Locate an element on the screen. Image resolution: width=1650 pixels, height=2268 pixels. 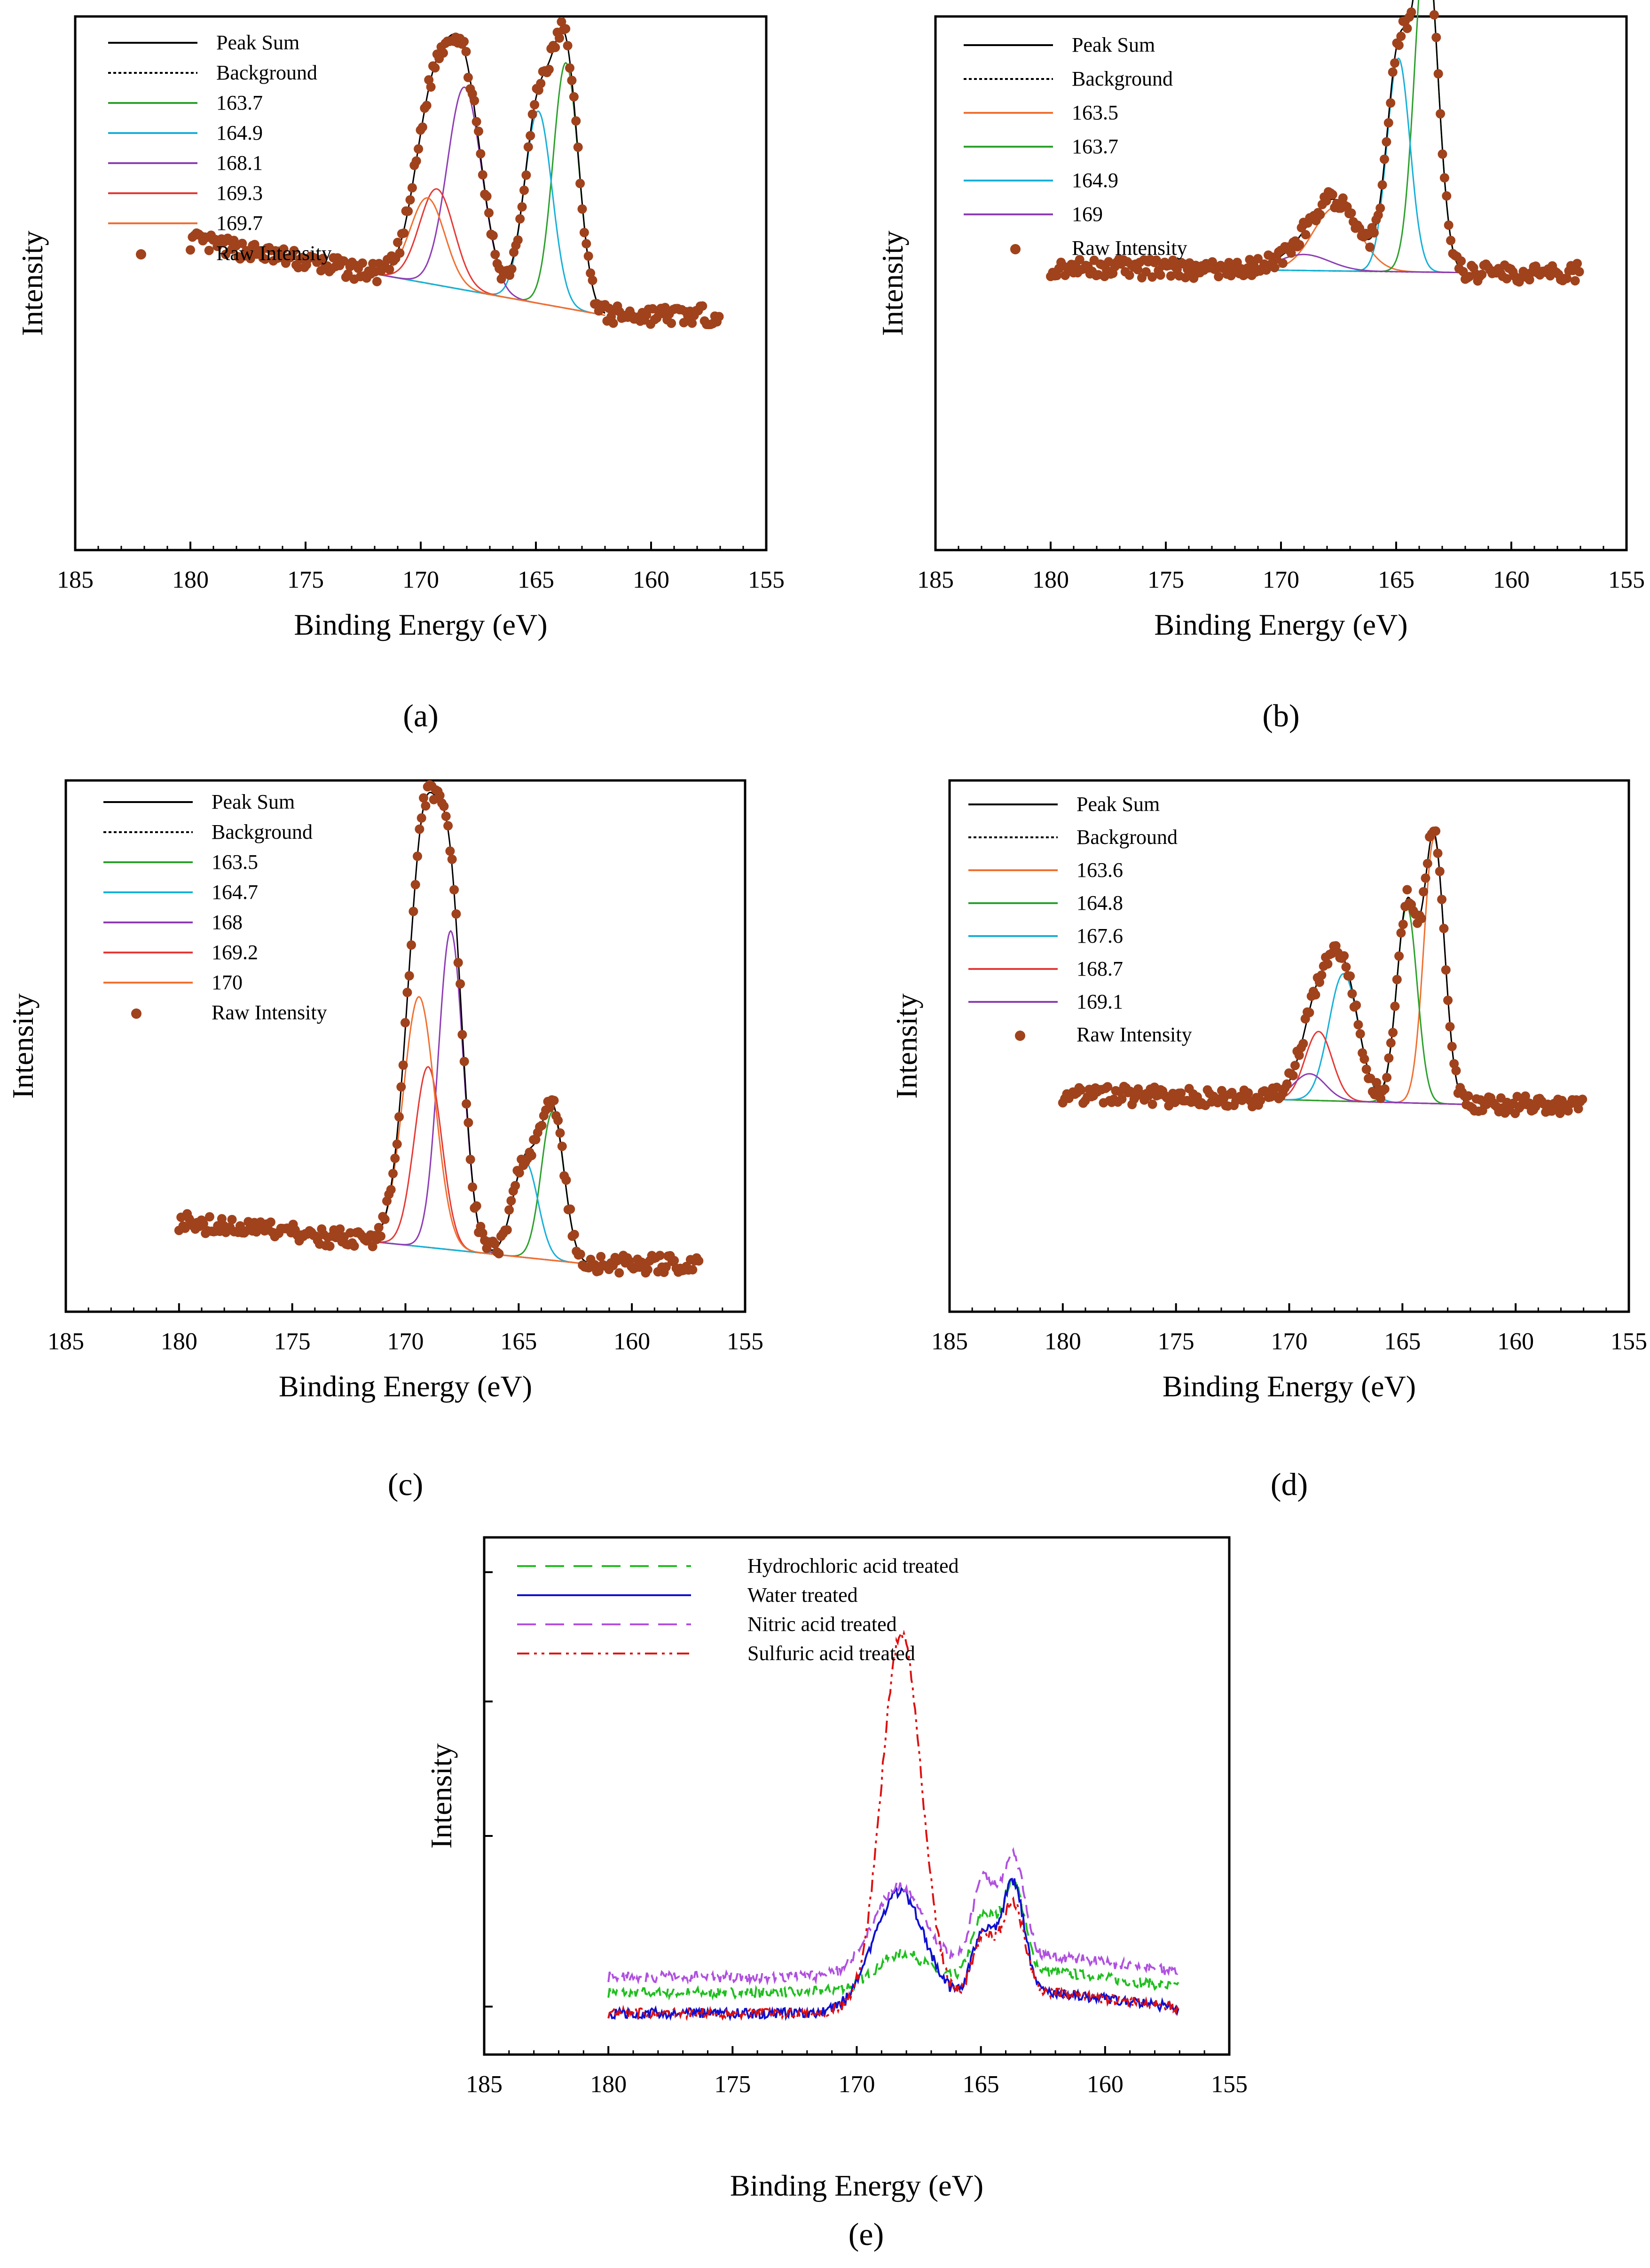
series-sulfuric-acid-treated is located at coordinates (893, 1826).